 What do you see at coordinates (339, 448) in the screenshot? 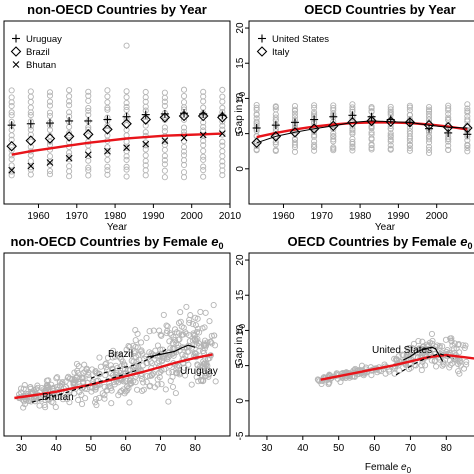
I see `x-tick-label: 50` at bounding box center [339, 448].